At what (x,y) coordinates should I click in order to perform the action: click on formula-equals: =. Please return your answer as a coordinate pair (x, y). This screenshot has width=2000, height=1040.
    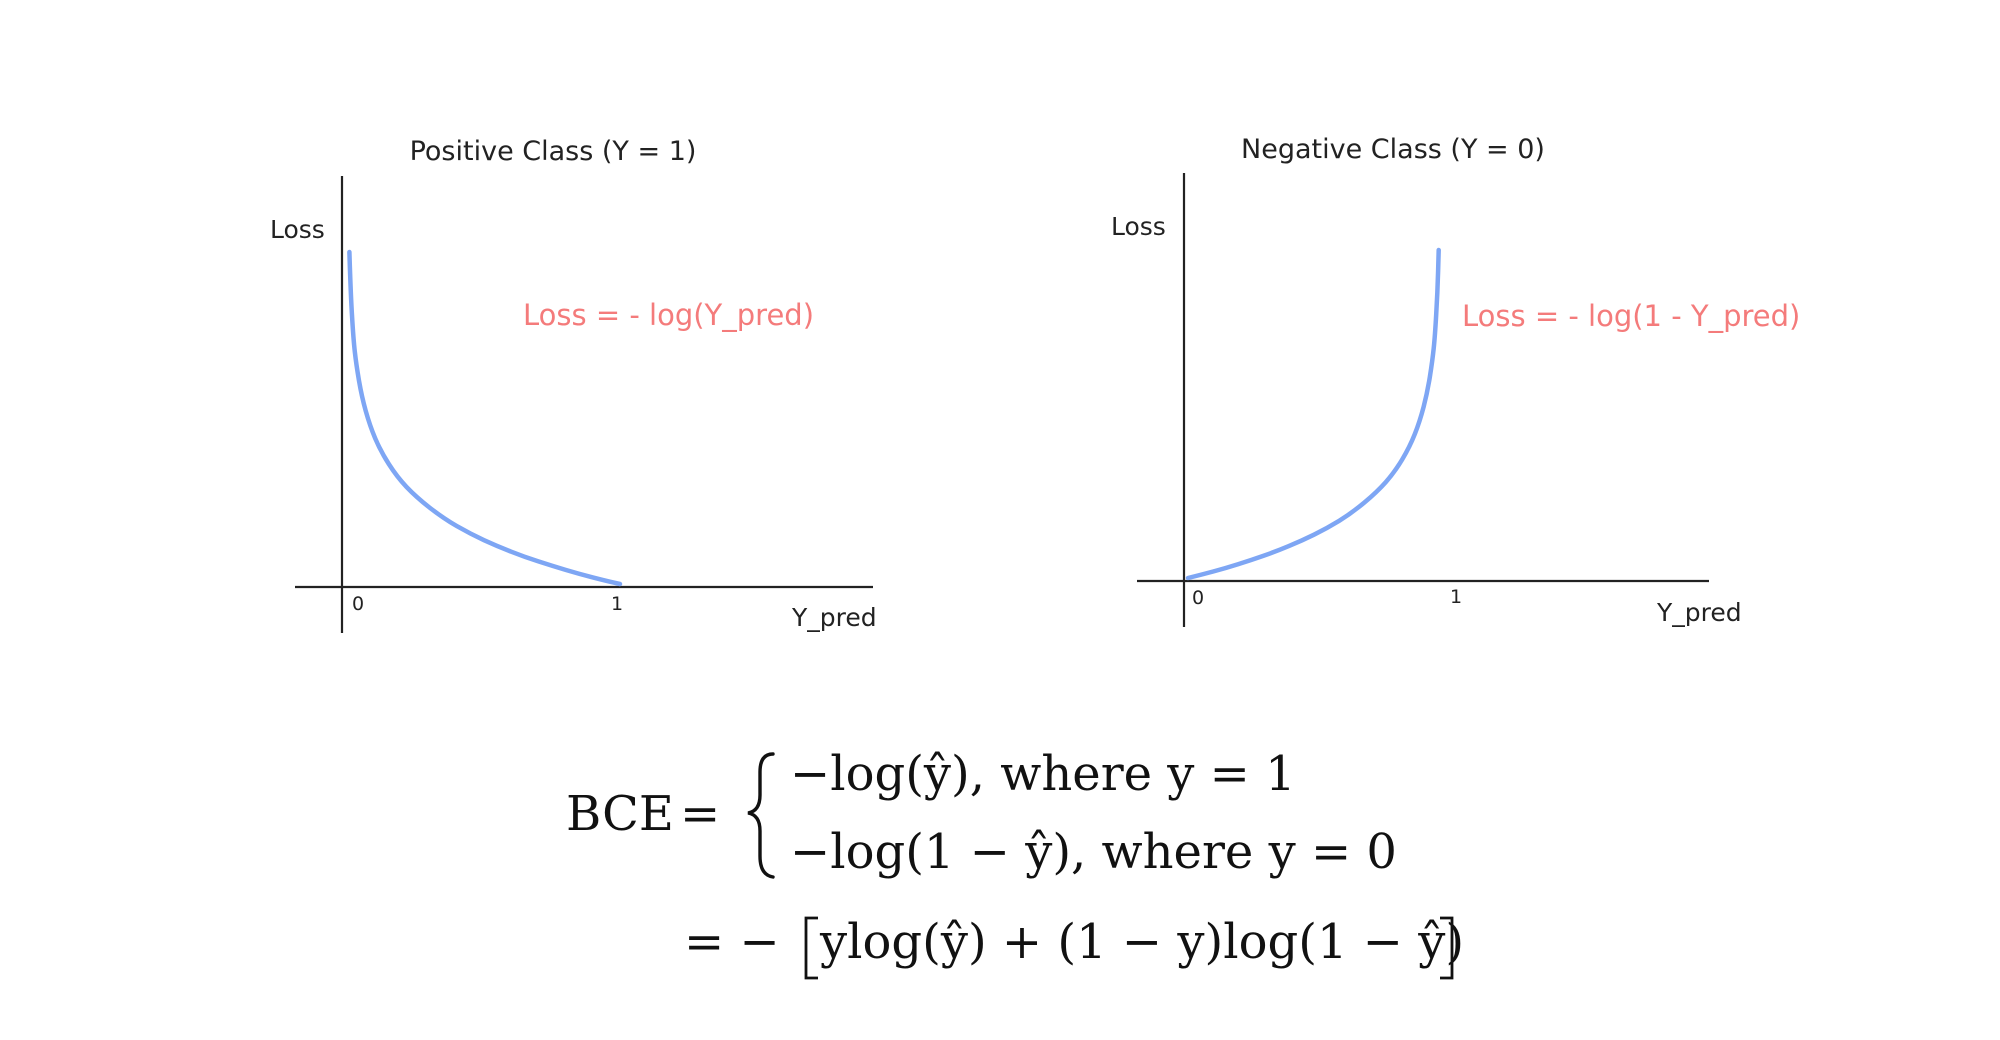
    Looking at the image, I should click on (700, 814).